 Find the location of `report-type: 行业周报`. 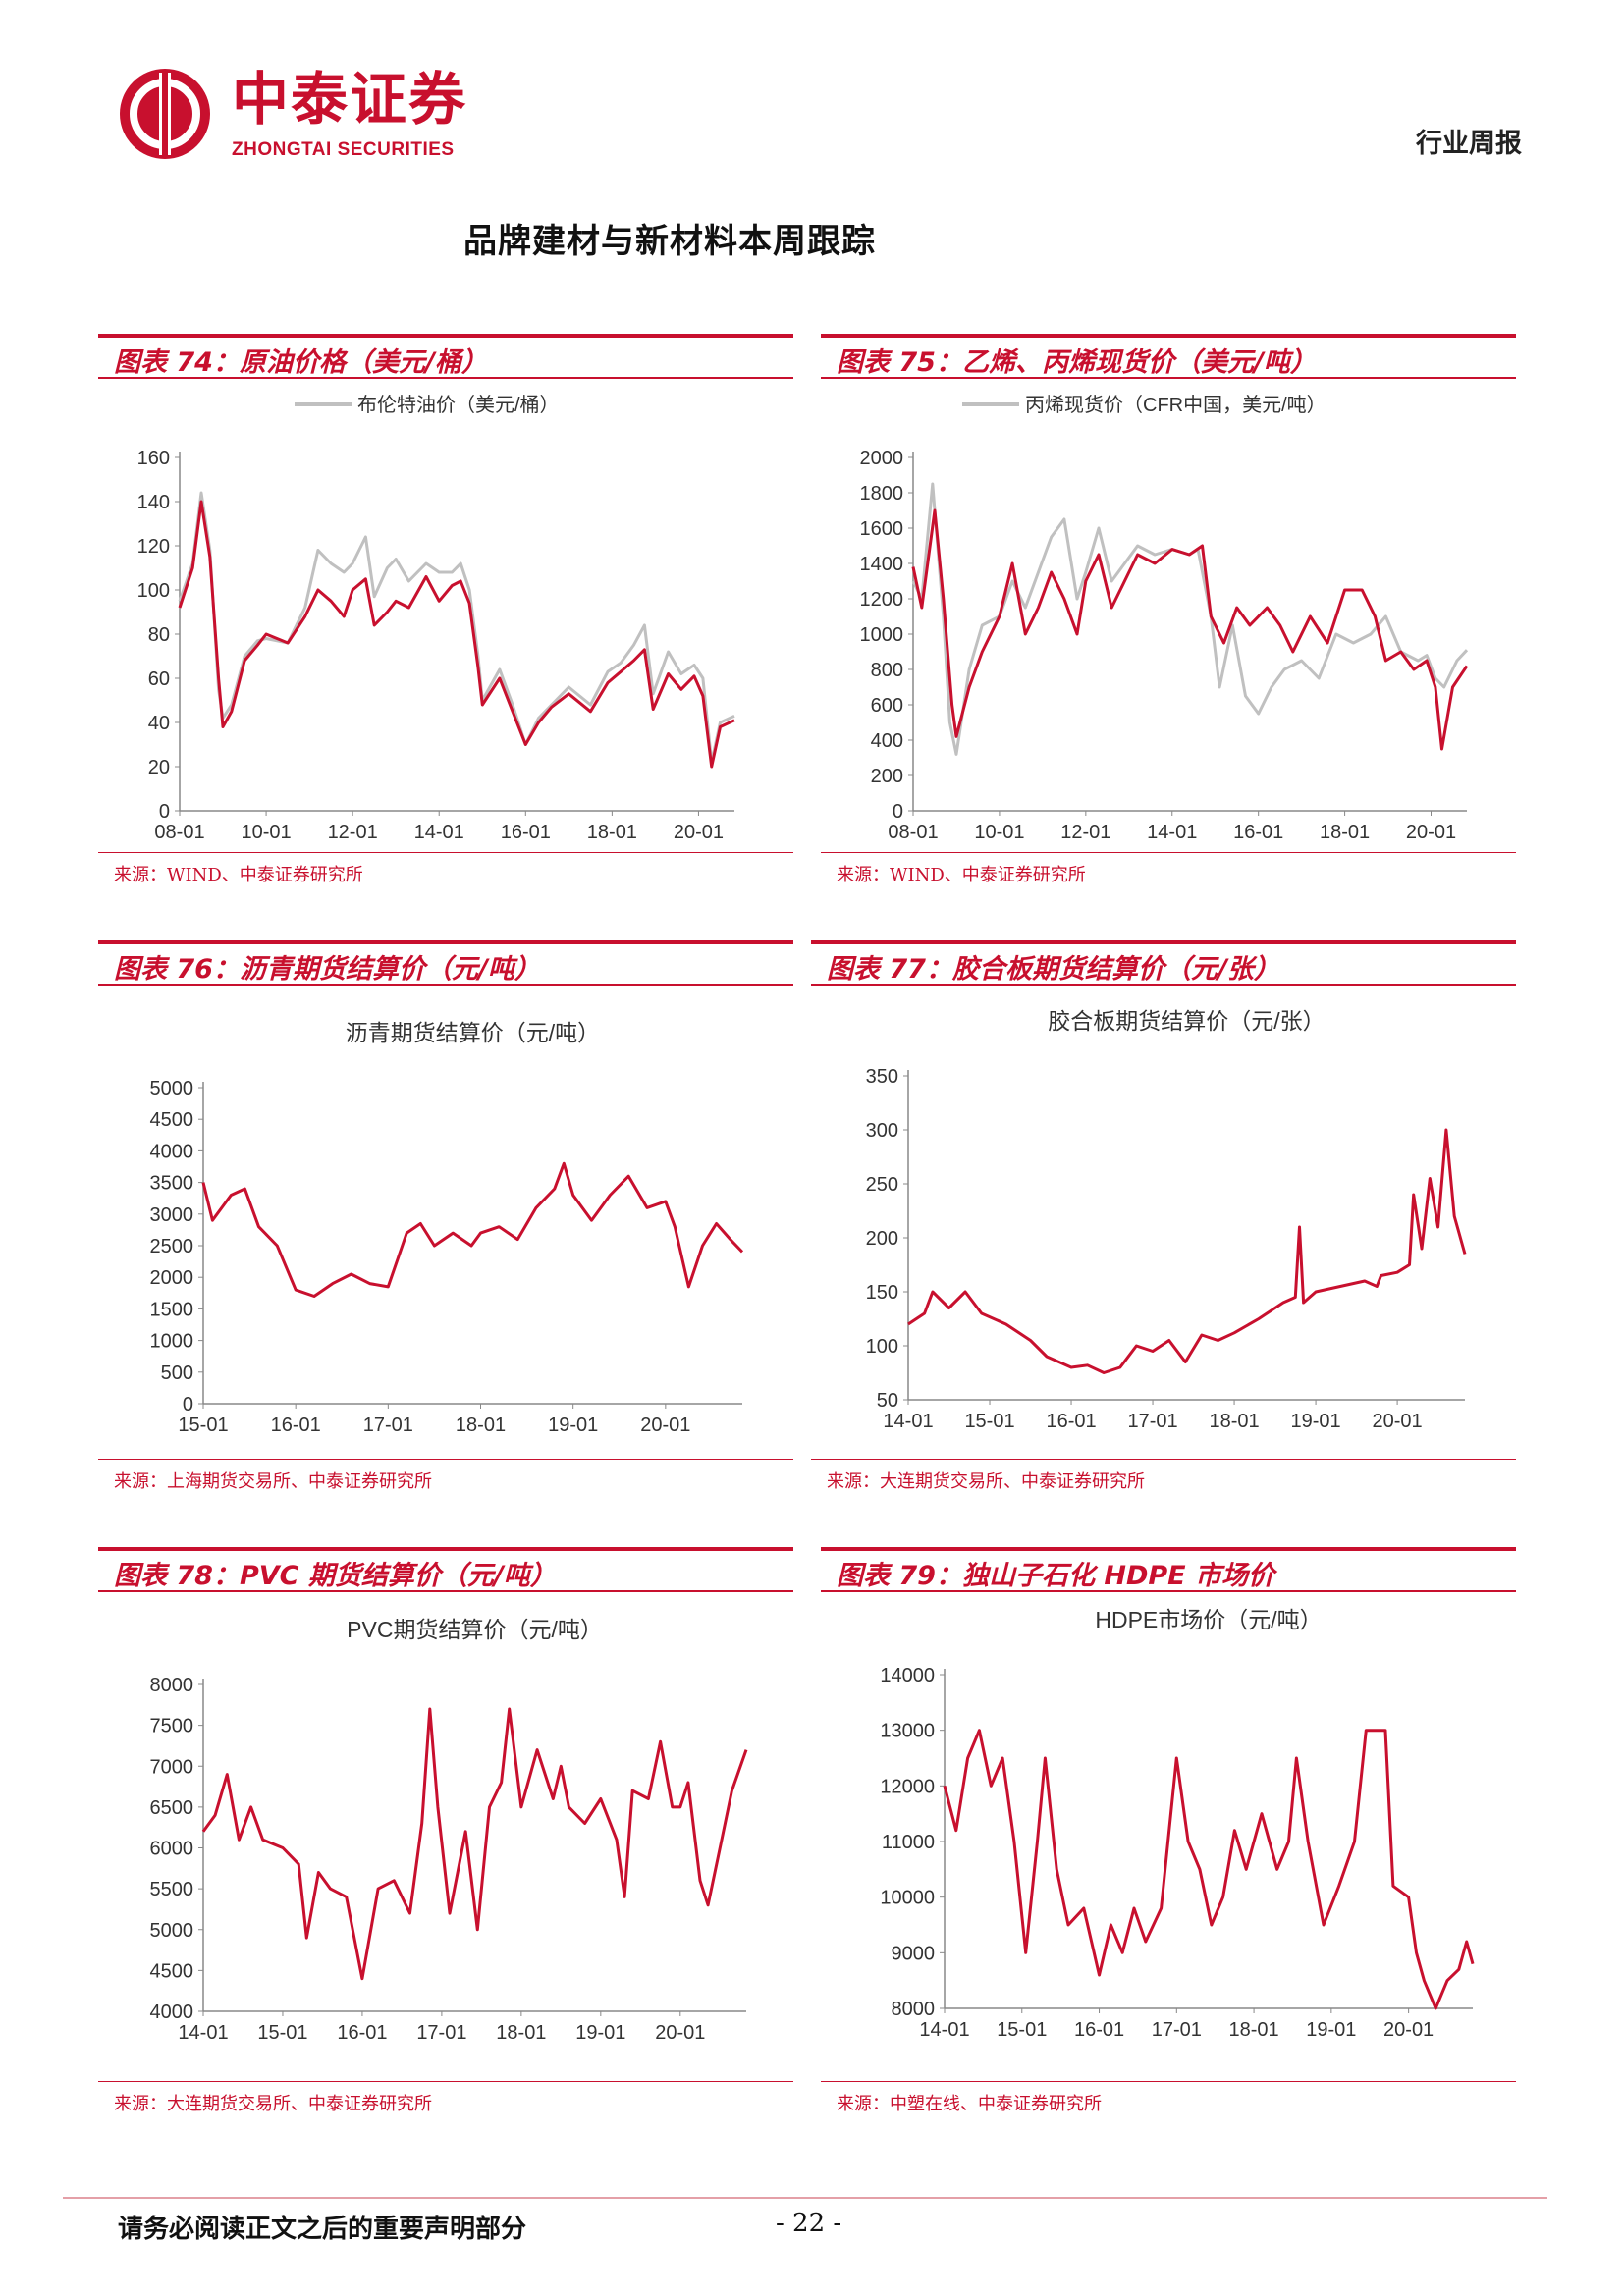

report-type: 行业周报 is located at coordinates (1469, 144).